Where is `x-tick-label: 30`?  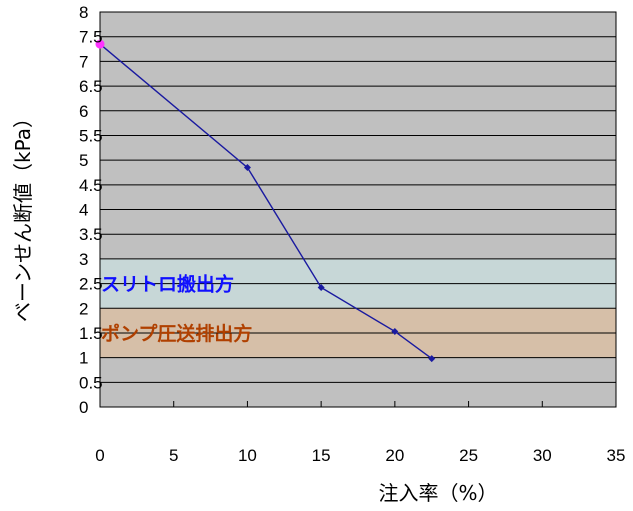
x-tick-label: 30 is located at coordinates (542, 455).